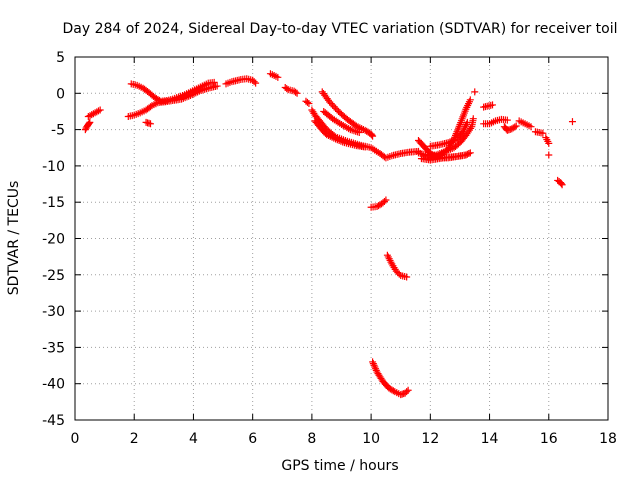  What do you see at coordinates (172, 91) in the screenshot?
I see `data-track-s4` at bounding box center [172, 91].